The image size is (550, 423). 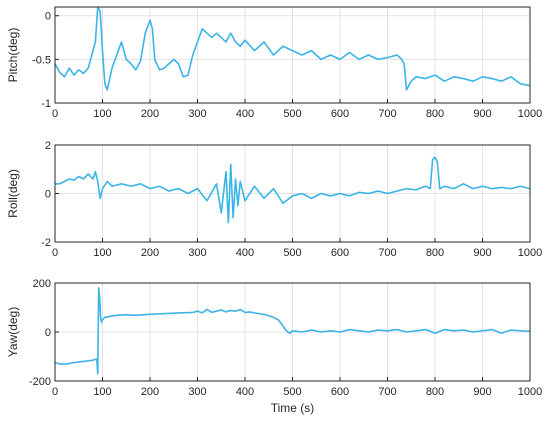 What do you see at coordinates (340, 253) in the screenshot?
I see `roll-xtick-label: 600` at bounding box center [340, 253].